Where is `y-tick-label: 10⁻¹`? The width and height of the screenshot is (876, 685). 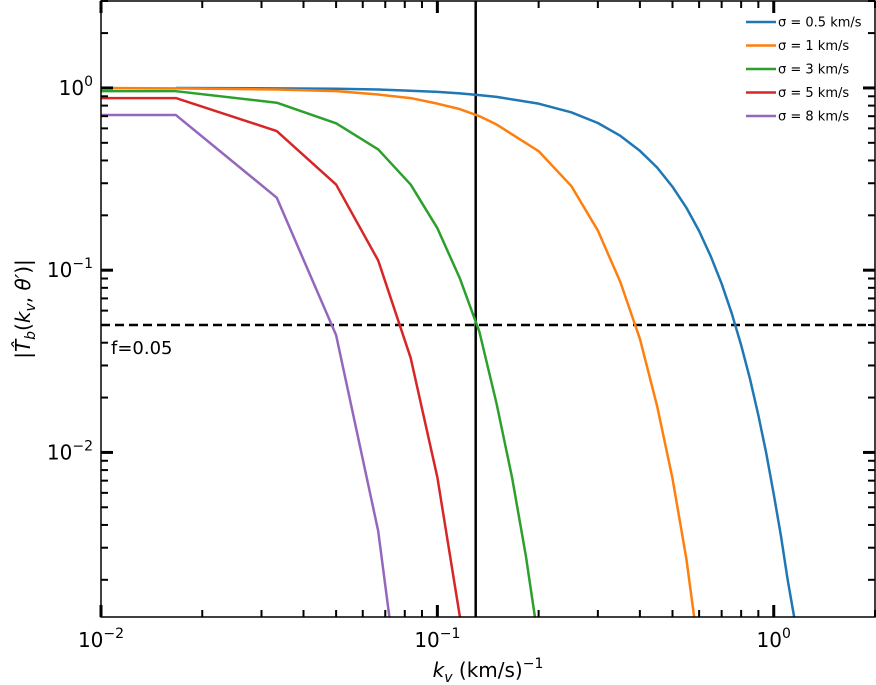
y-tick-label: 10⁻¹ is located at coordinates (70, 269).